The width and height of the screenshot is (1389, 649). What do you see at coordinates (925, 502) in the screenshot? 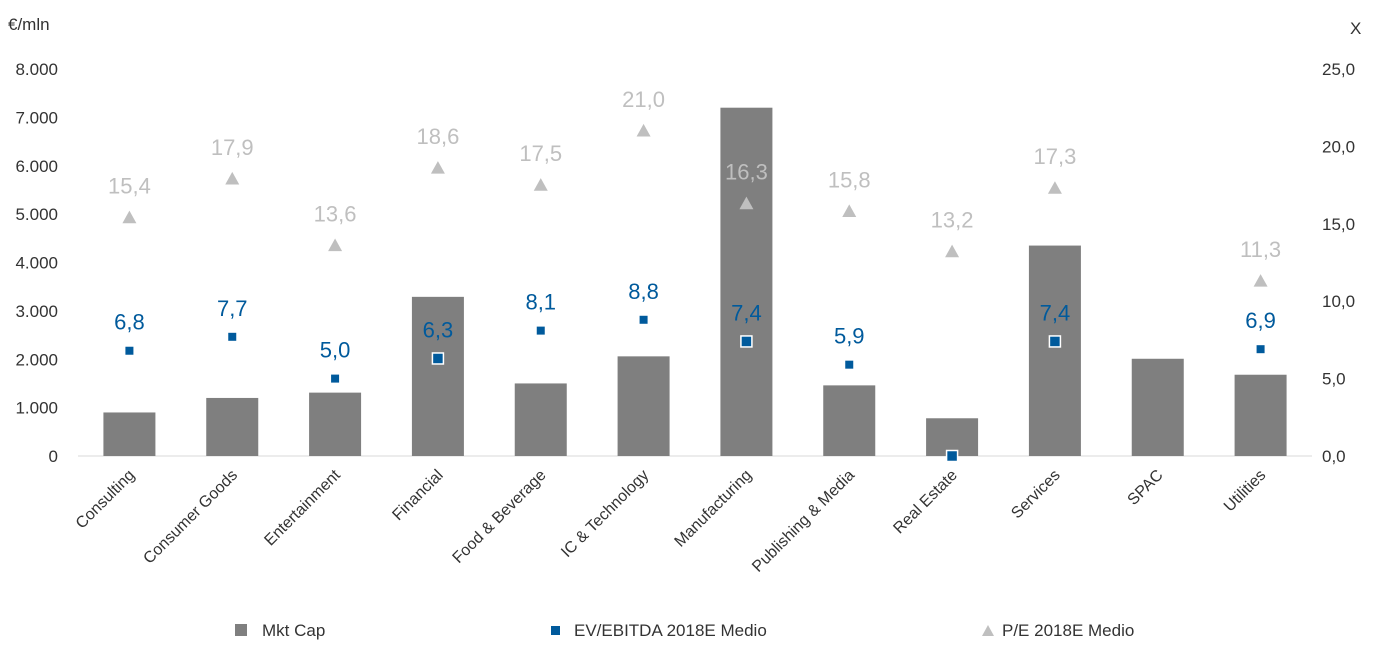
I see `category-label: Real Estate` at bounding box center [925, 502].